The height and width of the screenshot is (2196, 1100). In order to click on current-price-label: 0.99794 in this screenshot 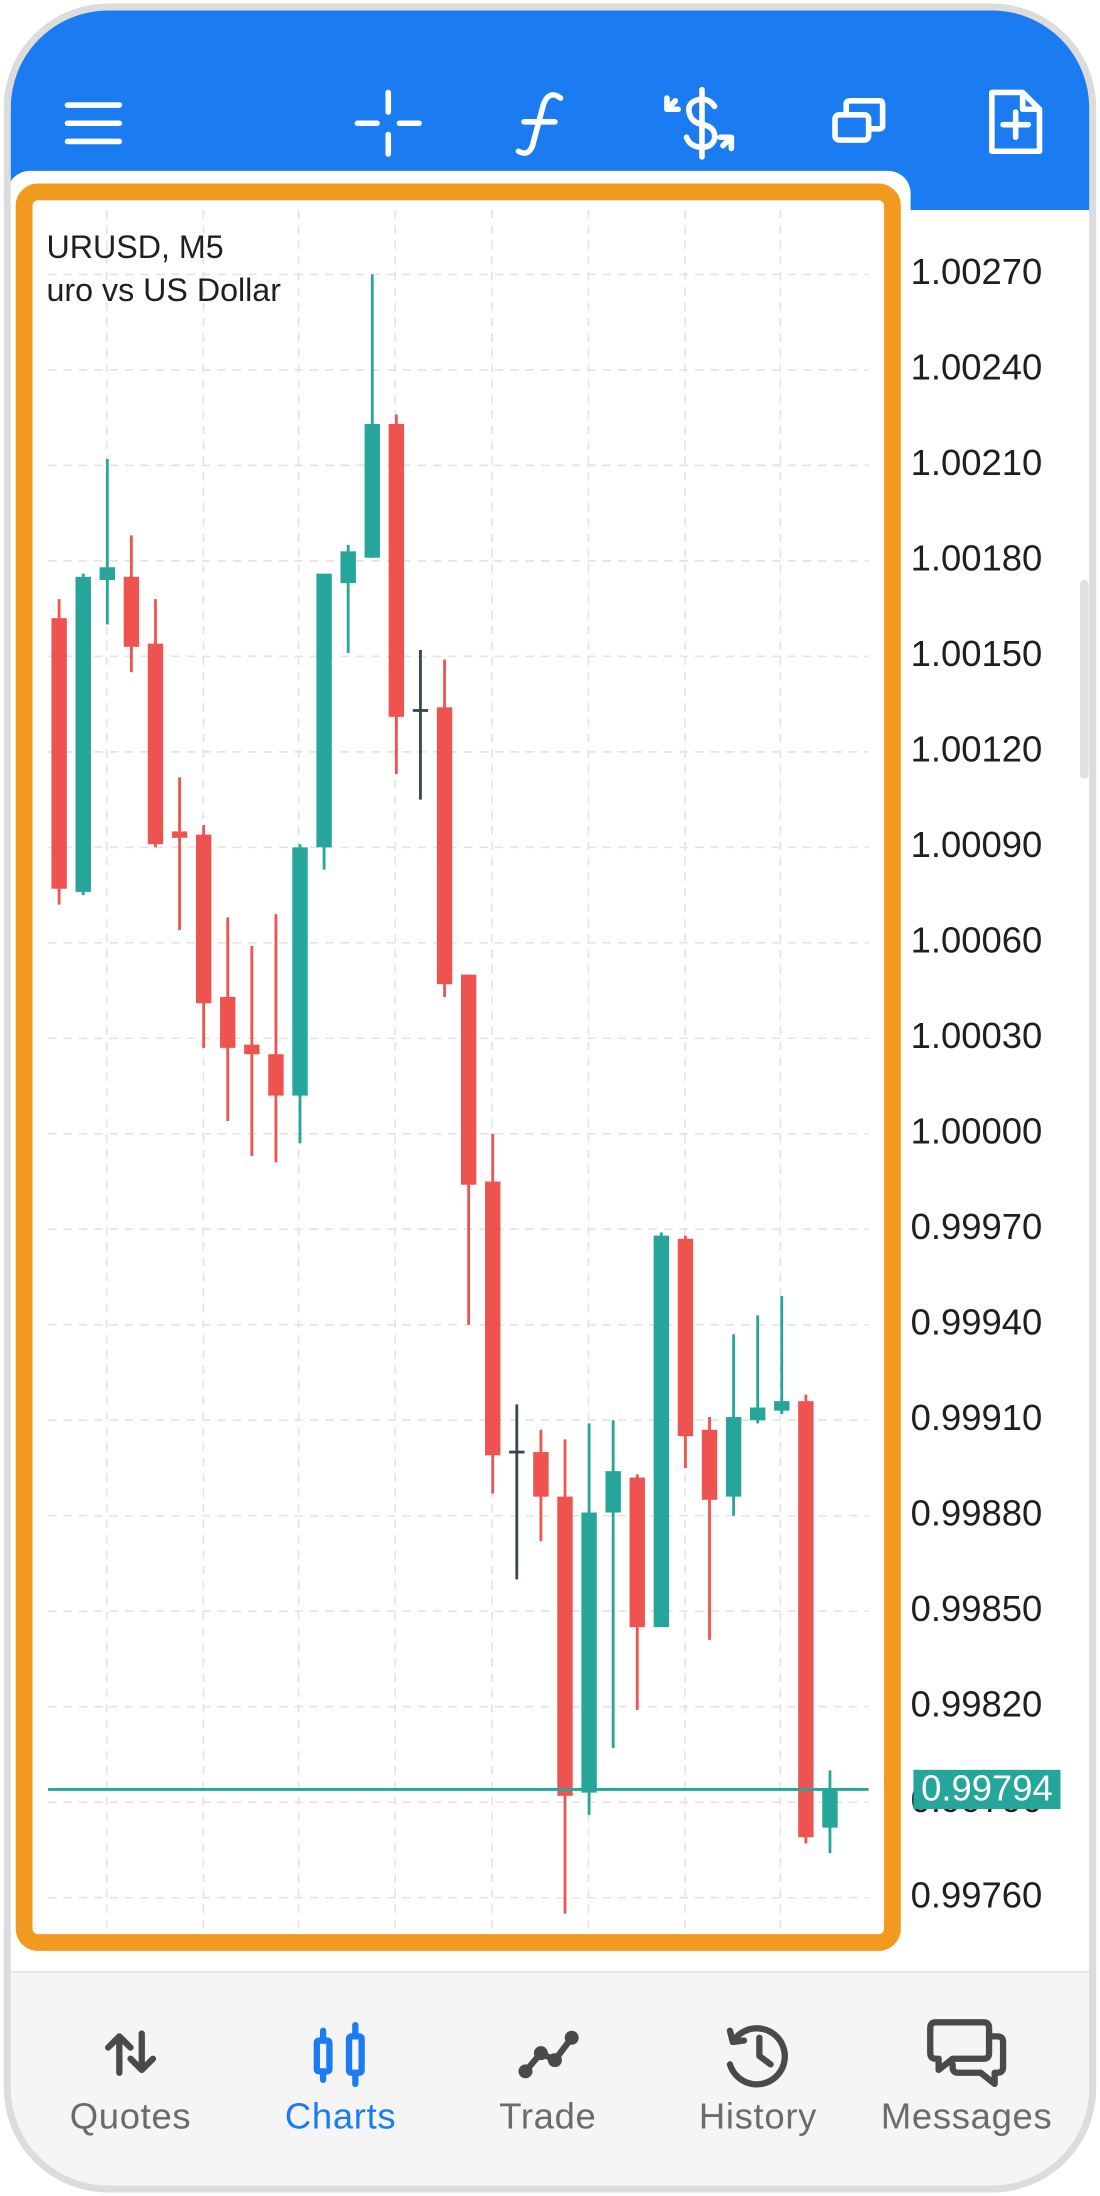, I will do `click(987, 1787)`.